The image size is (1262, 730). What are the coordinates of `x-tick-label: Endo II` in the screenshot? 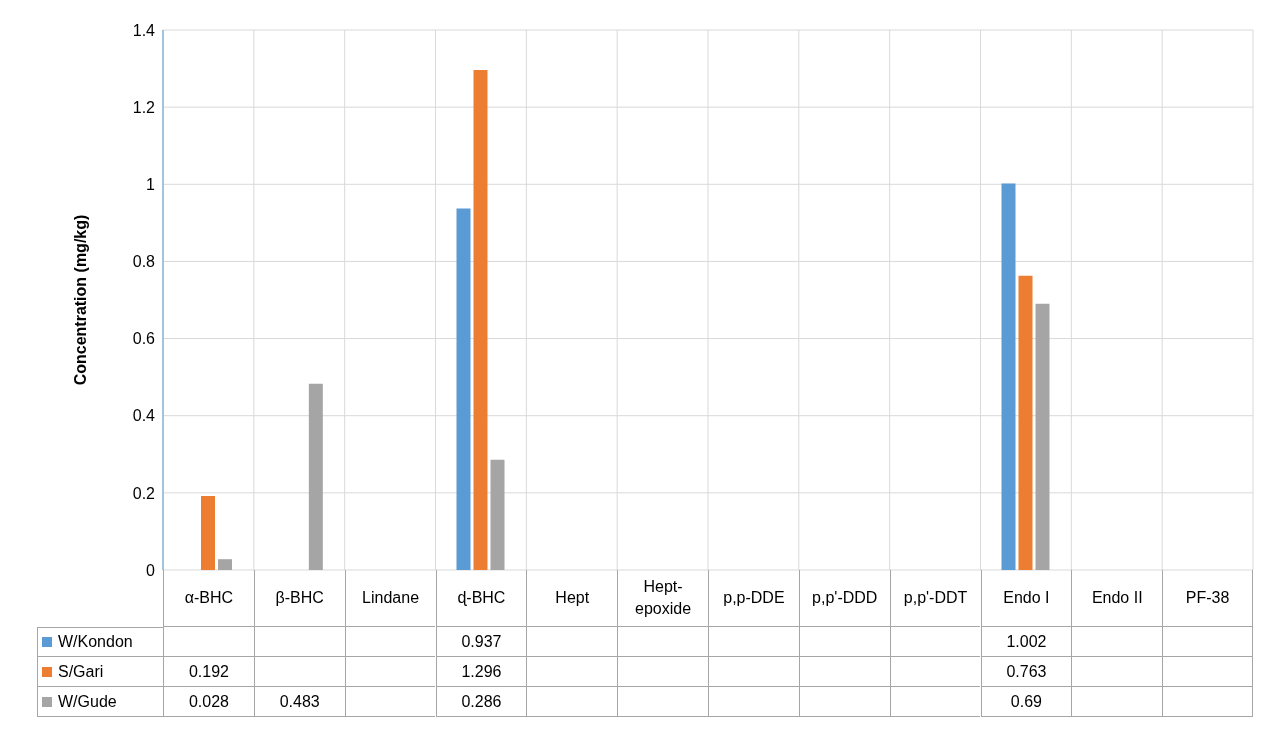 It's located at (1117, 598).